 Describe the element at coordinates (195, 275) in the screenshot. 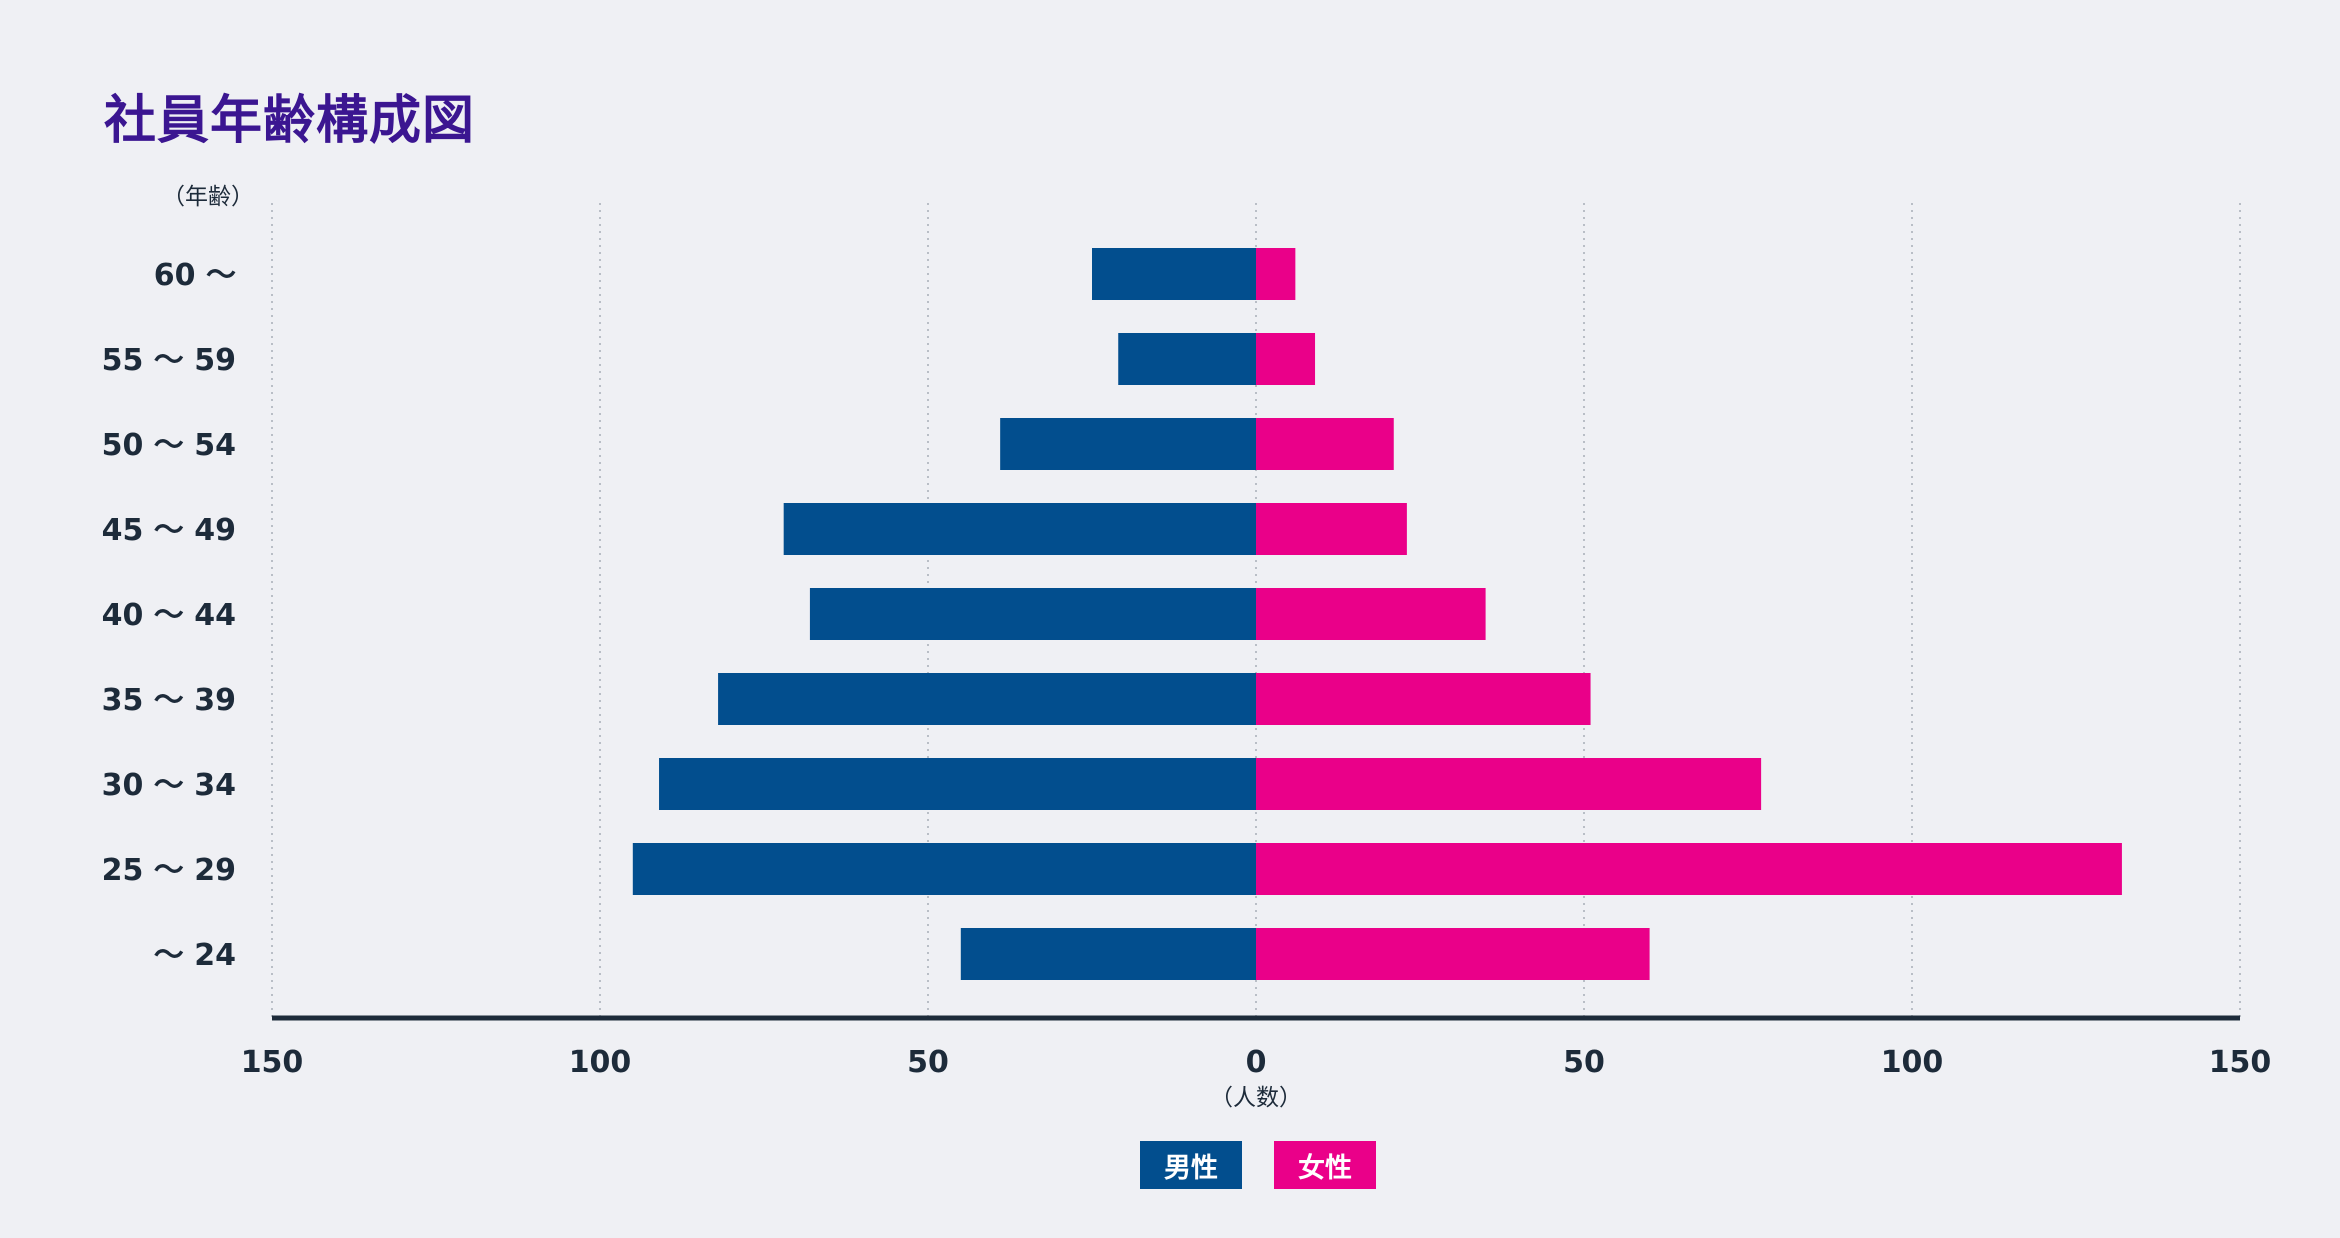

I see `category-label-0: 60 〜` at that location.